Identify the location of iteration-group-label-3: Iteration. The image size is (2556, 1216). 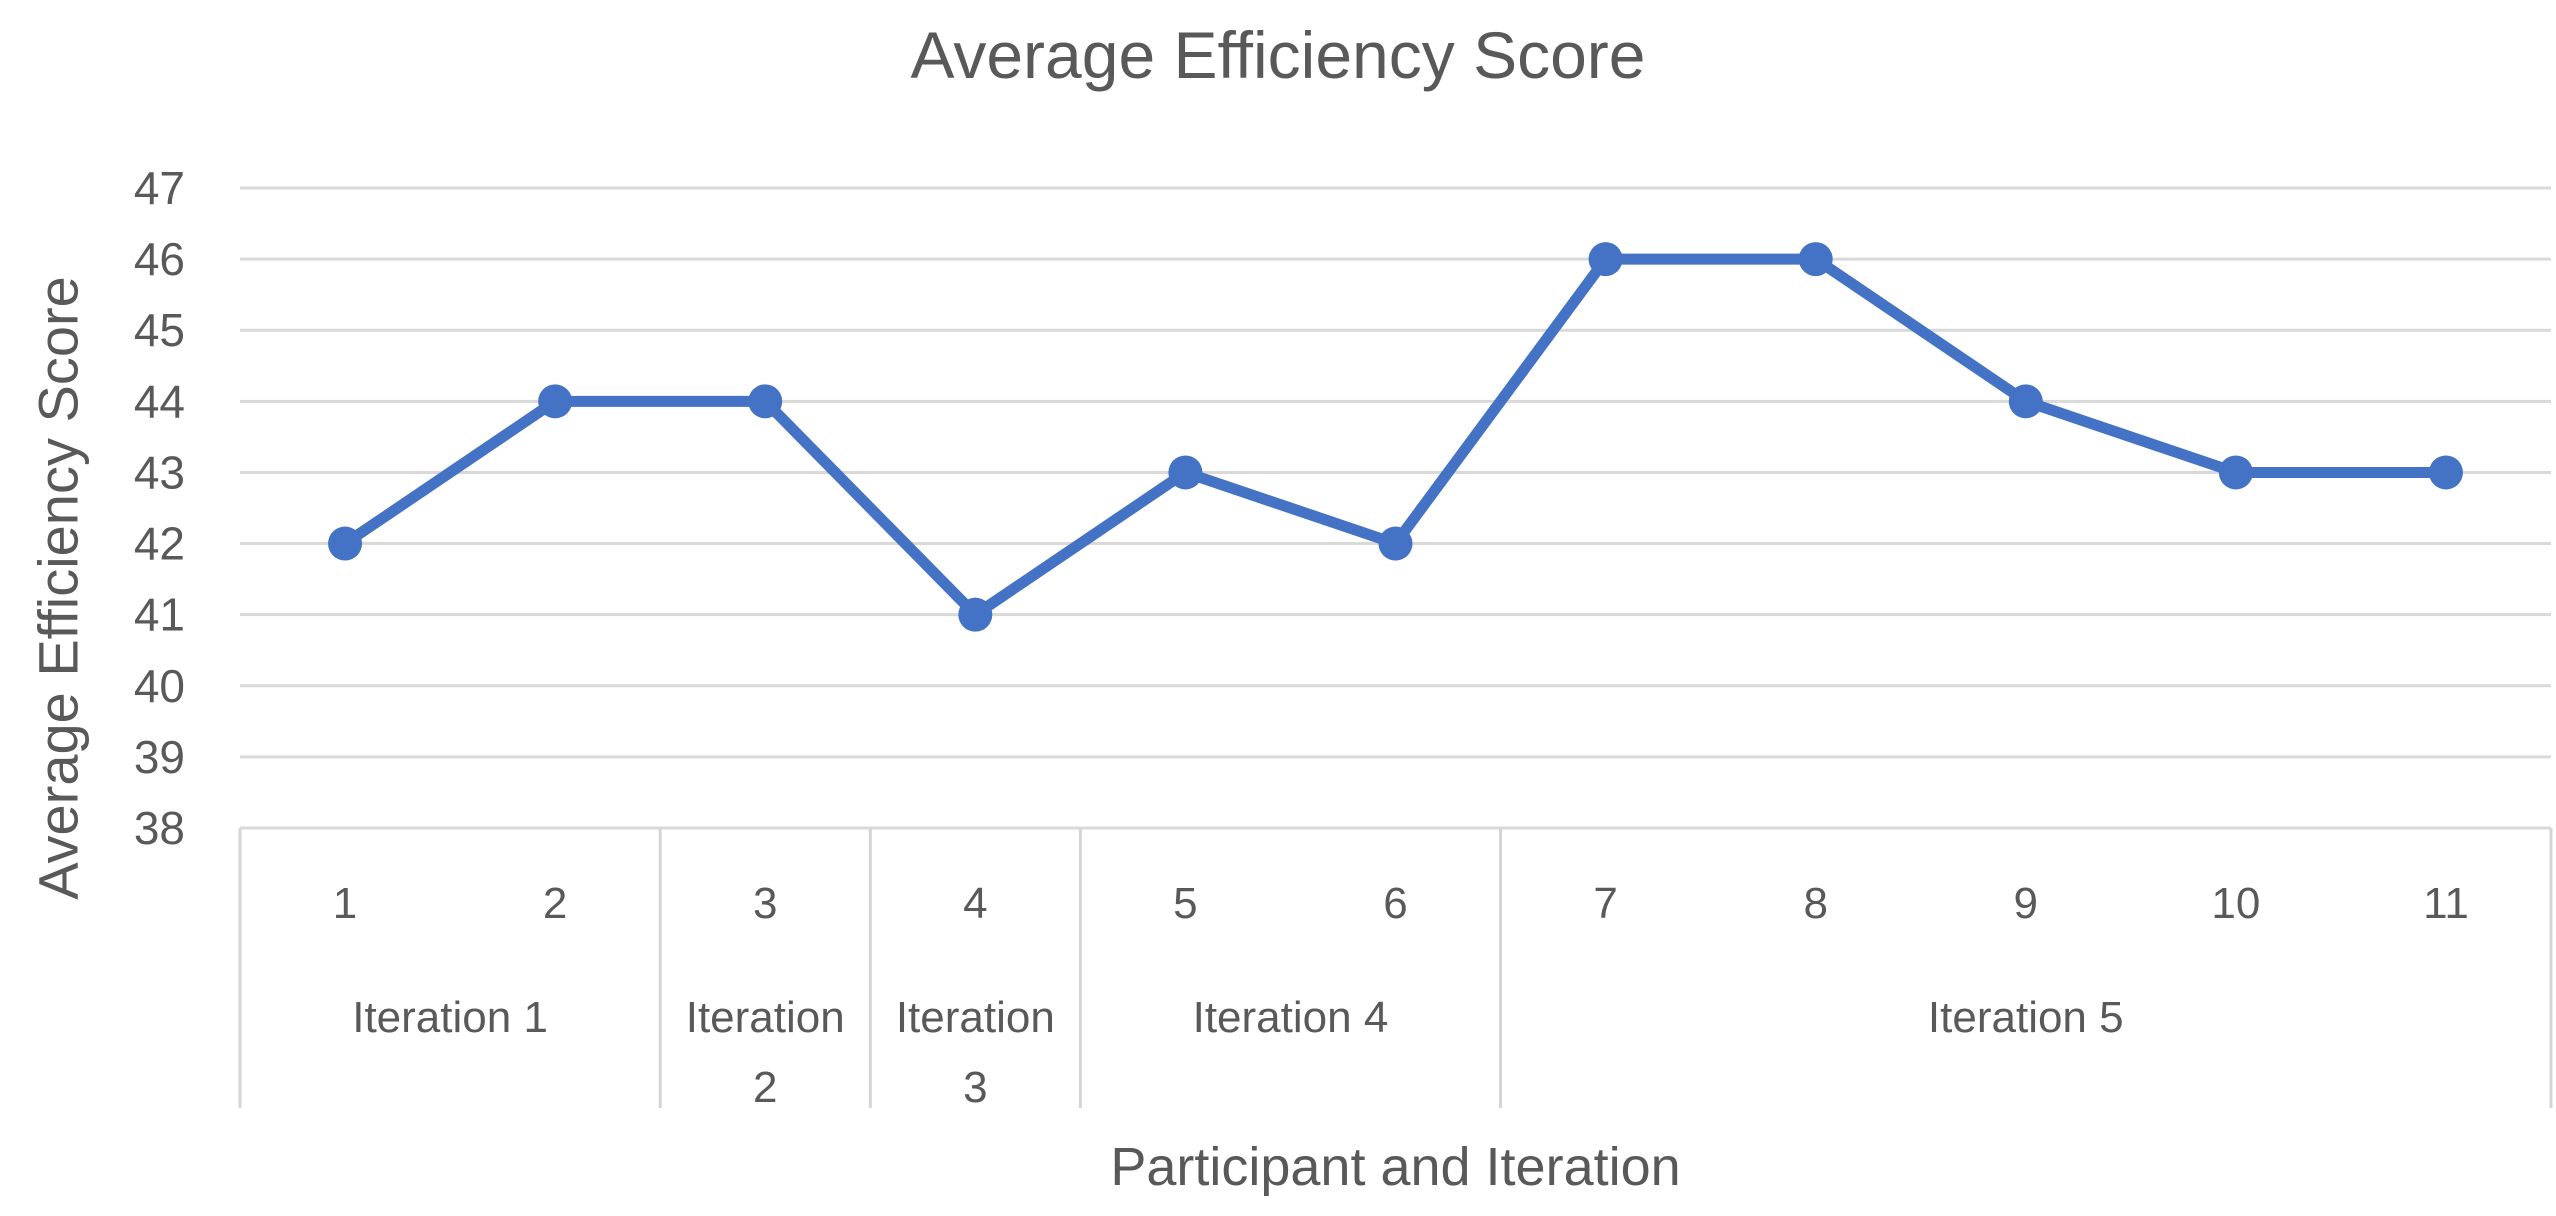
(975, 1017).